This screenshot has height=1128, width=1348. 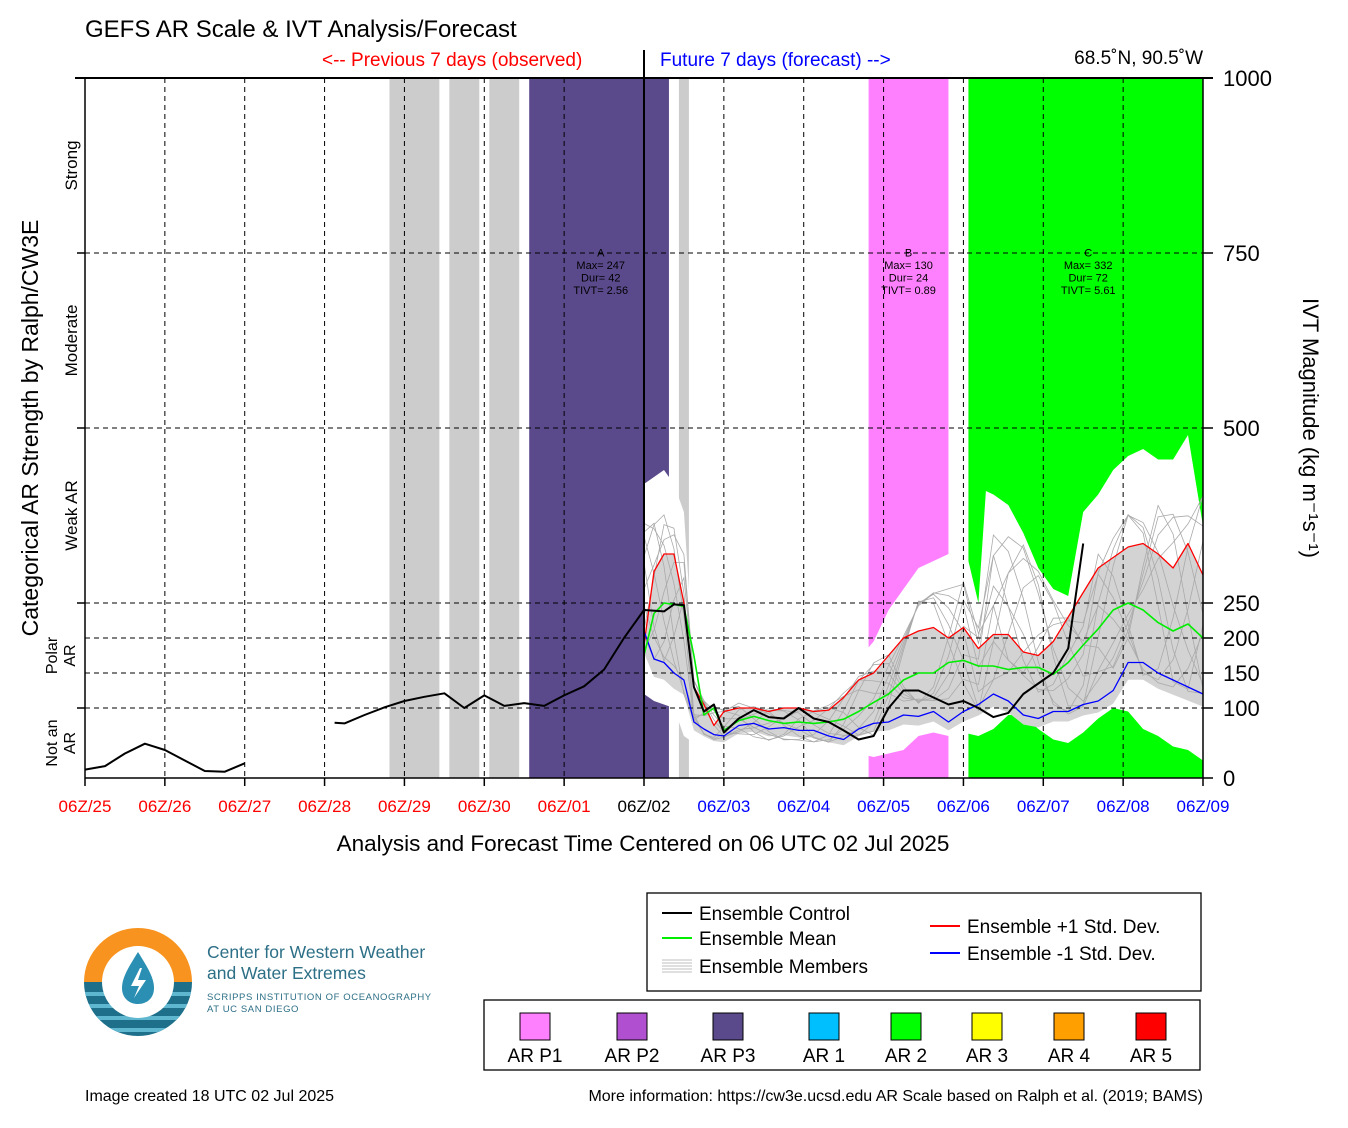 I want to click on chart-title: GEFS AR Scale & IVT Analysis/Forecast, so click(x=301, y=29).